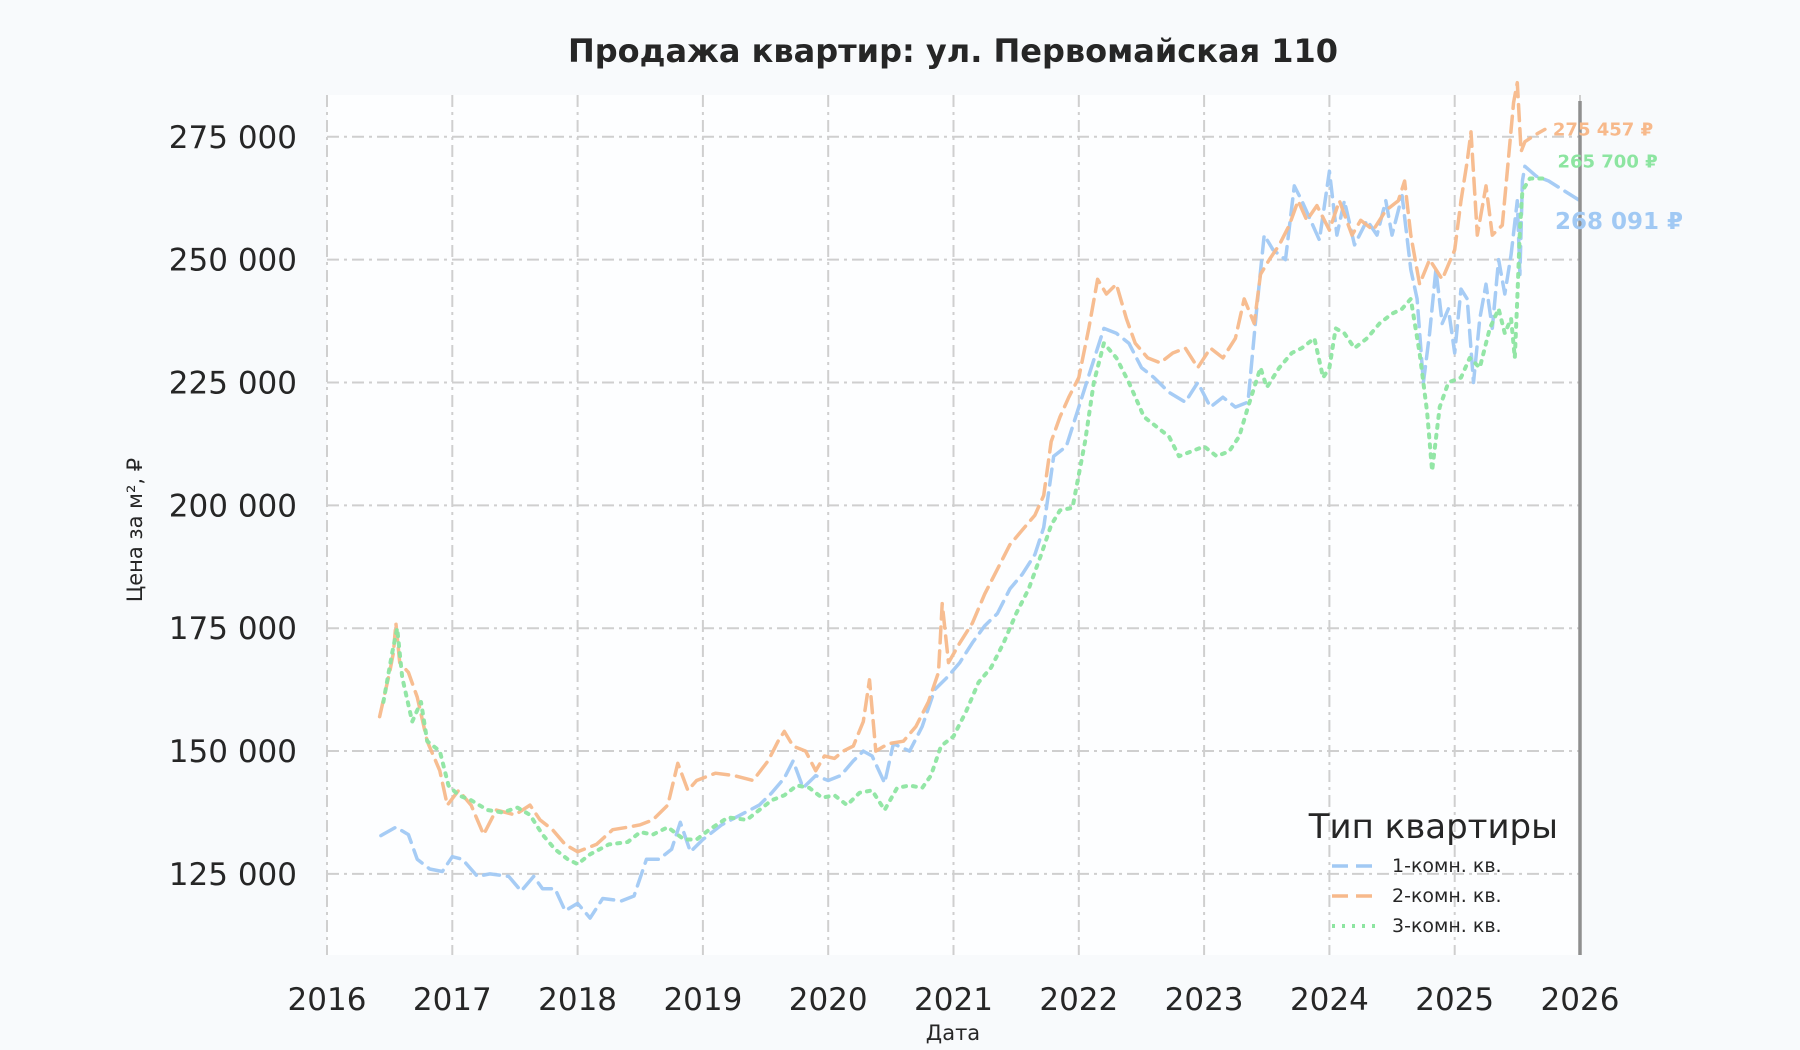  Describe the element at coordinates (953, 1033) in the screenshot. I see `x-axis-label: Дата` at that location.